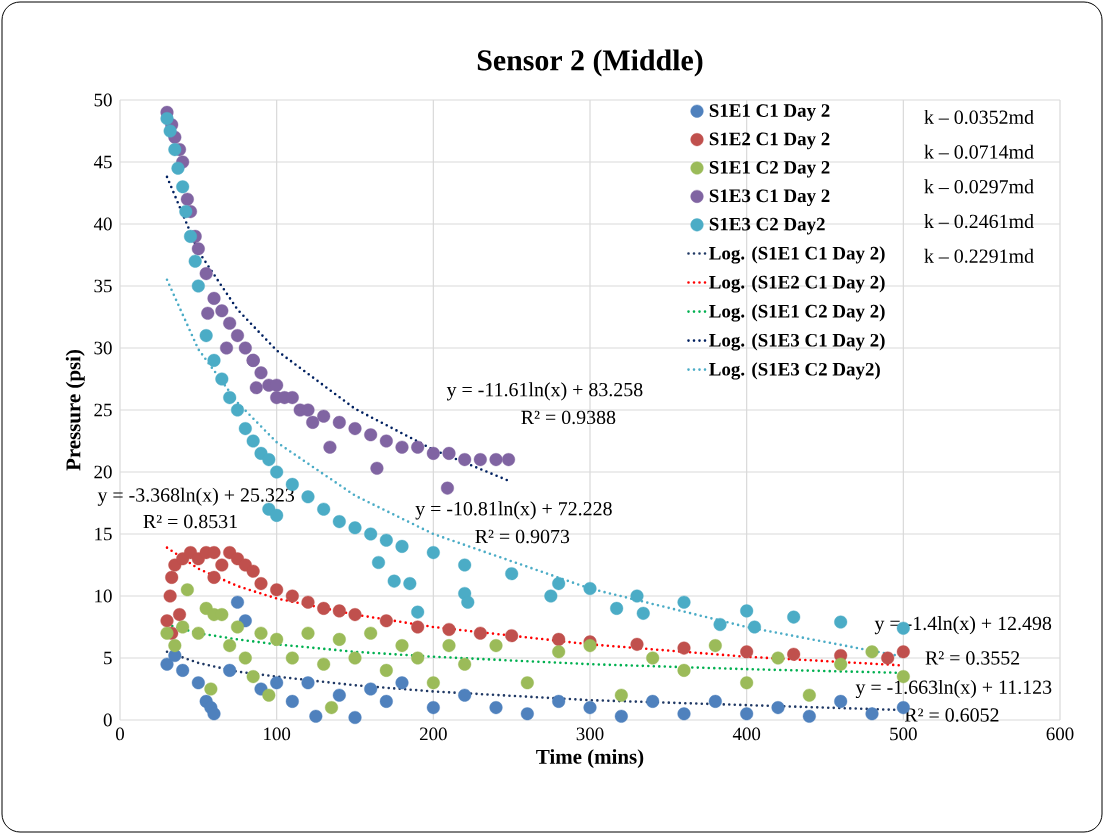 Image resolution: width=1104 pixels, height=834 pixels. I want to click on y-tick-label: 40, so click(102, 224).